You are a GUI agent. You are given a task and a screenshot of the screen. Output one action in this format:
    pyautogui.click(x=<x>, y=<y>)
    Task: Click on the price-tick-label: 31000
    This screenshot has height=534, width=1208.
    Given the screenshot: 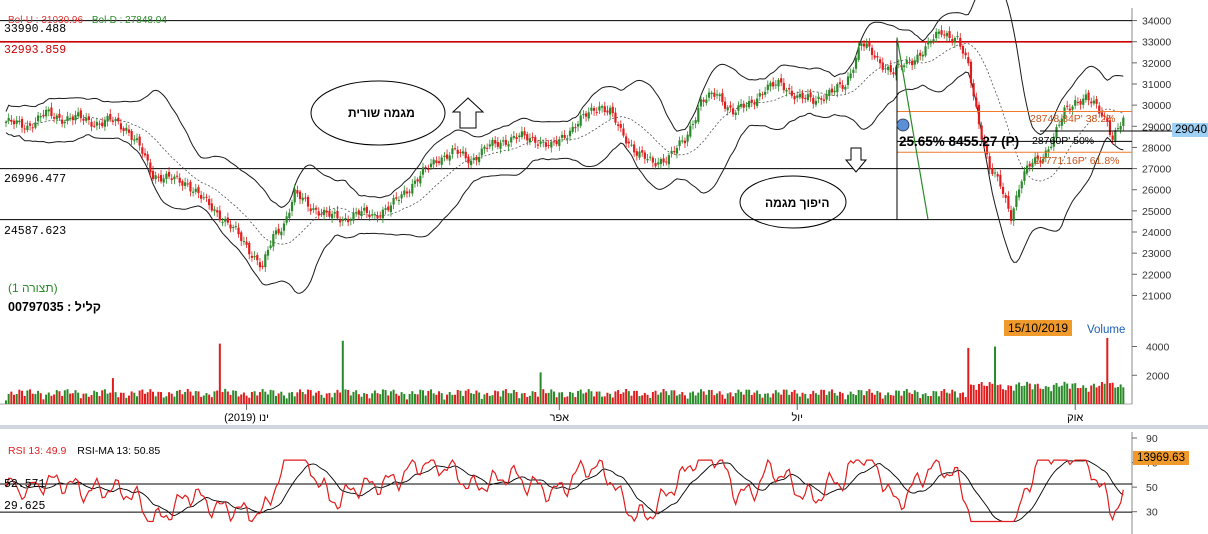 What is the action you would take?
    pyautogui.click(x=1156, y=85)
    